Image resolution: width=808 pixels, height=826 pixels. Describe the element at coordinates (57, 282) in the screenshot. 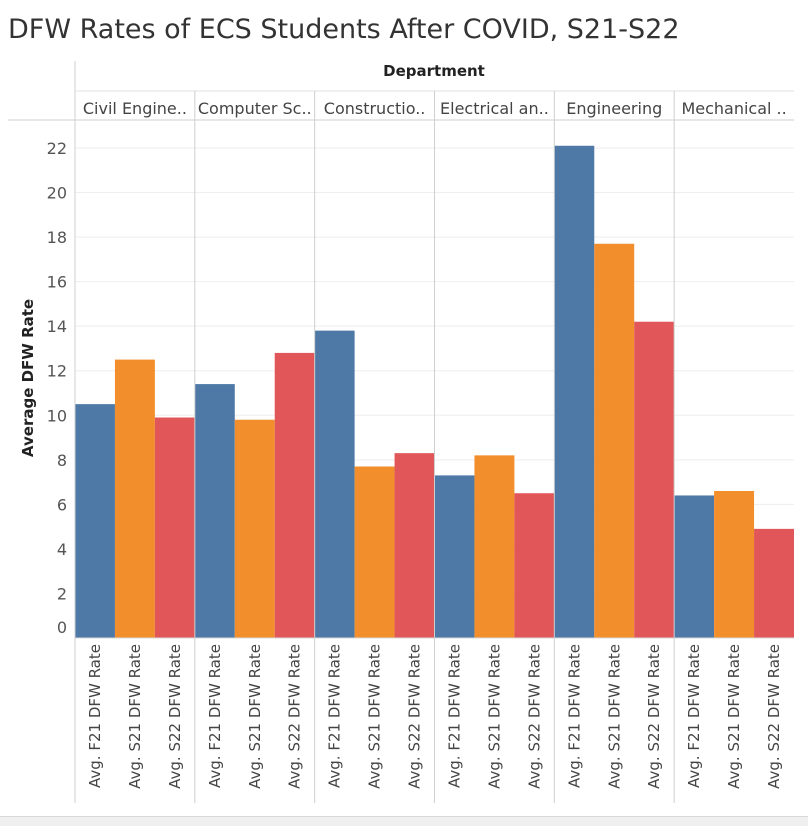

I see `y-tick-label: 16` at that location.